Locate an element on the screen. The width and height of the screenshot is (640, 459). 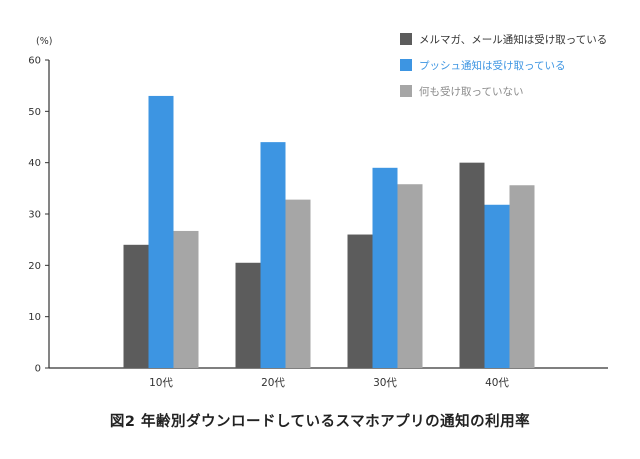
x-tick-label: 30代 is located at coordinates (385, 383).